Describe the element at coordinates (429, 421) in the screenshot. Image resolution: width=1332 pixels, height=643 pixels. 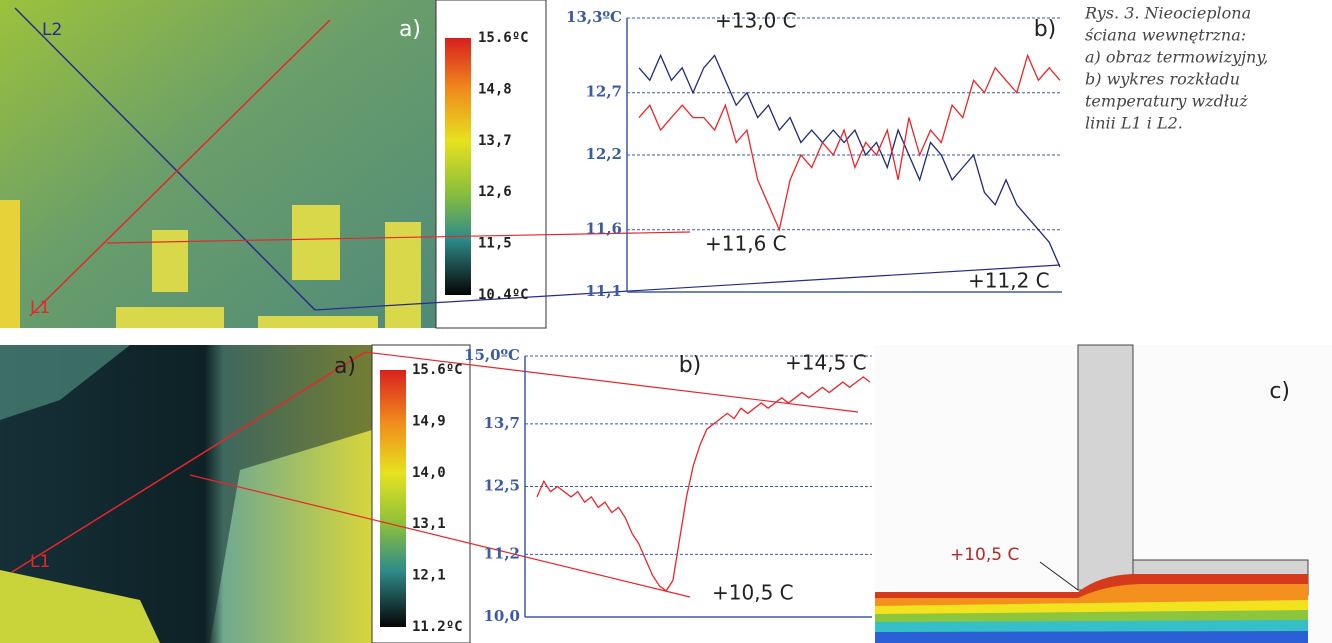
I see `colorbar-label: 14,9` at that location.